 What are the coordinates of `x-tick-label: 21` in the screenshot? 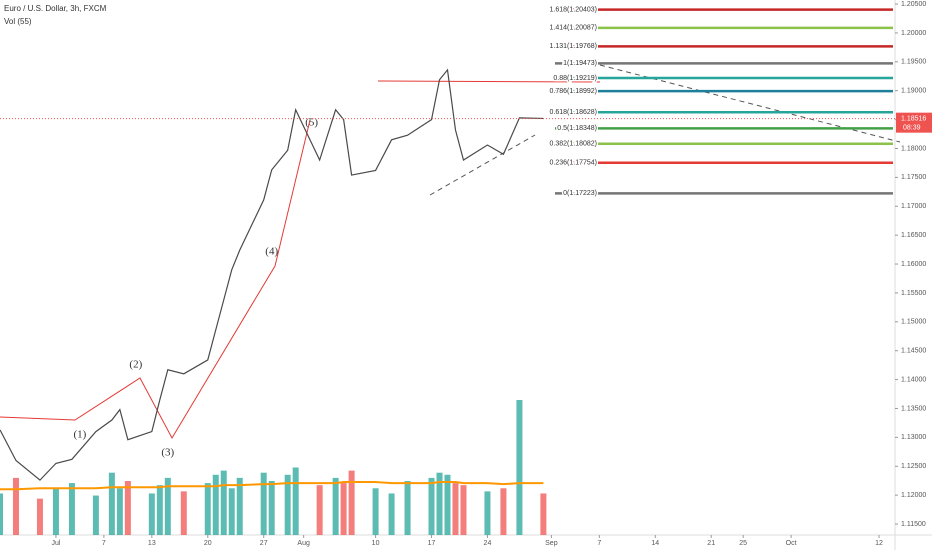 It's located at (711, 543).